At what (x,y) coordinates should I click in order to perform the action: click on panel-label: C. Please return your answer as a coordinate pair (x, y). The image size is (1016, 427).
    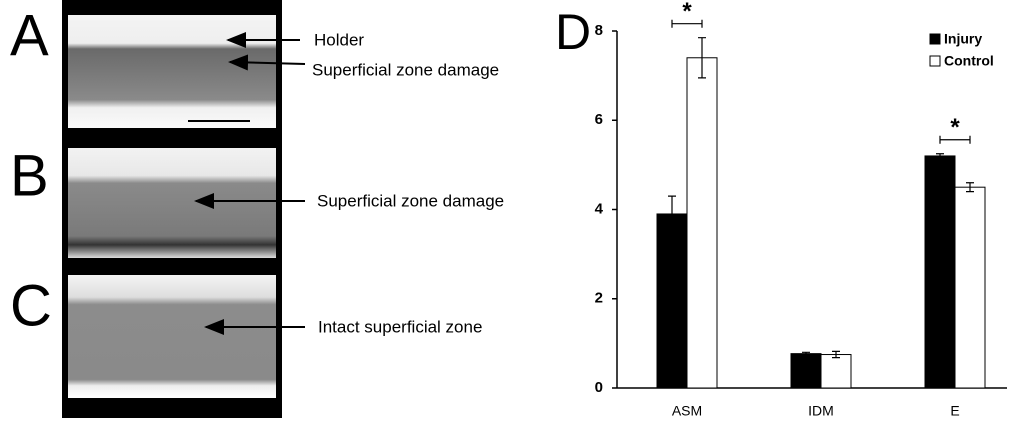
    Looking at the image, I should click on (31, 305).